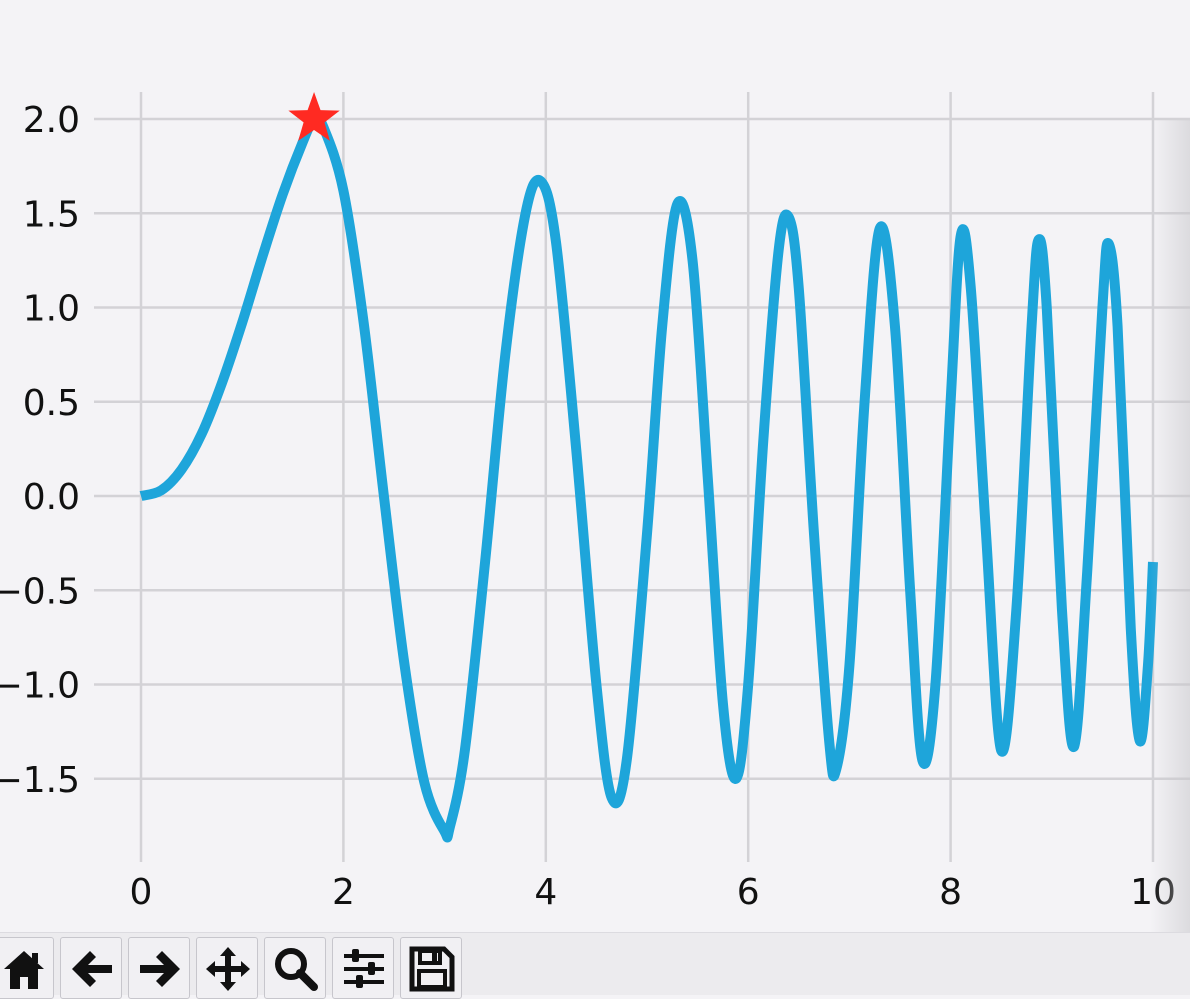  I want to click on save-button, so click(431, 968).